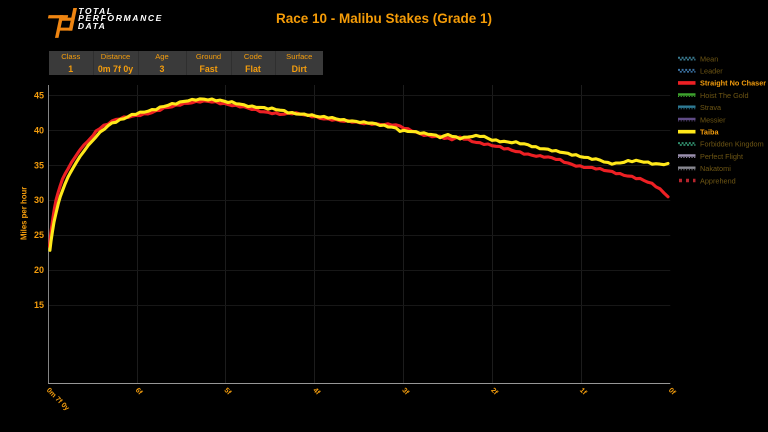 Image resolution: width=768 pixels, height=432 pixels. What do you see at coordinates (23, 213) in the screenshot?
I see `svg-text: Miles per hour` at bounding box center [23, 213].